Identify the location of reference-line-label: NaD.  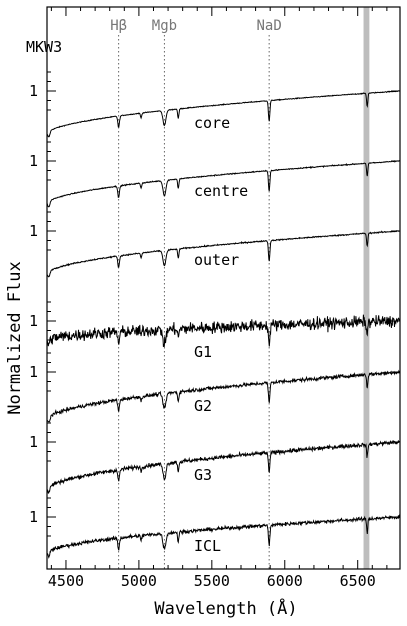
(269, 26).